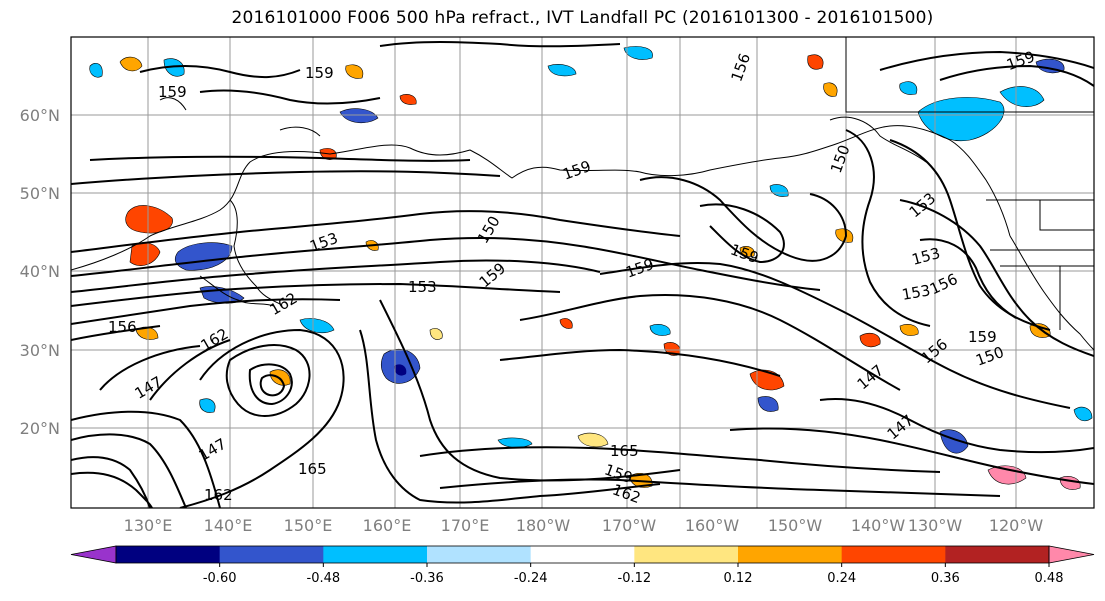  What do you see at coordinates (40, 350) in the screenshot?
I see `lat-label: 30°N` at bounding box center [40, 350].